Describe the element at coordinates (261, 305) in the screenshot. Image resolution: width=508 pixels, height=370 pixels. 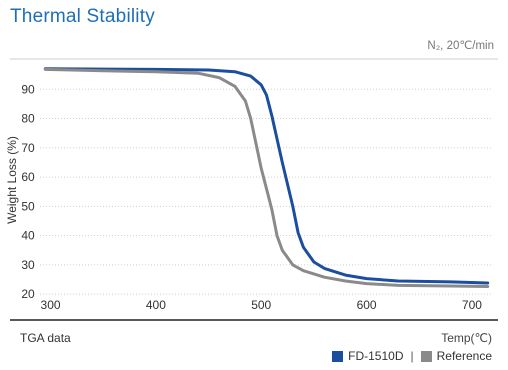
I see `x-tick-label: 500` at that location.